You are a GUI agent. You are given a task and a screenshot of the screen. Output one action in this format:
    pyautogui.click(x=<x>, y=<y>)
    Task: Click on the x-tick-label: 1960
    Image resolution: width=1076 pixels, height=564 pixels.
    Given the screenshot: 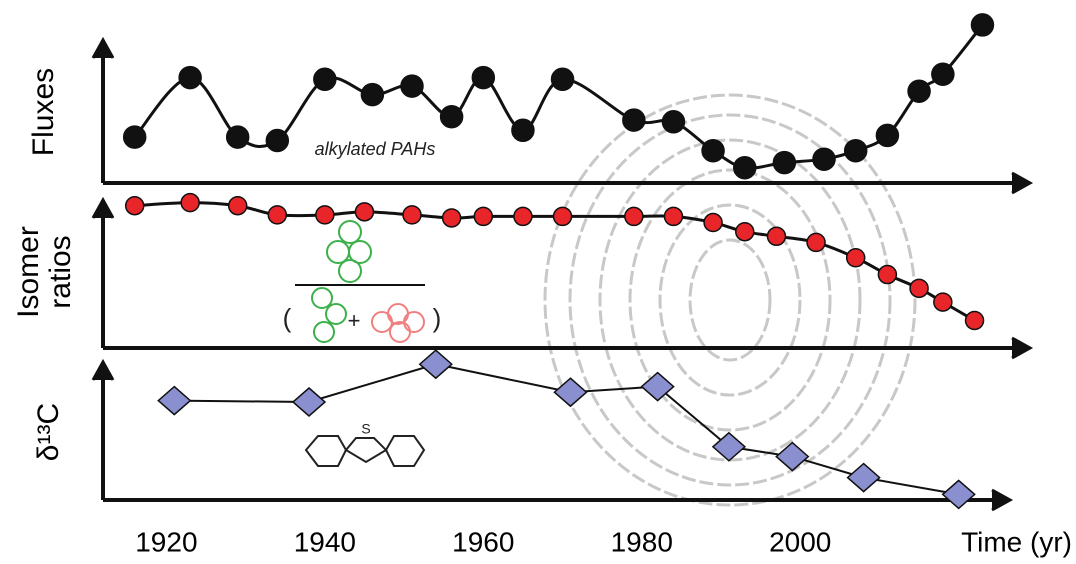 What is the action you would take?
    pyautogui.click(x=483, y=541)
    